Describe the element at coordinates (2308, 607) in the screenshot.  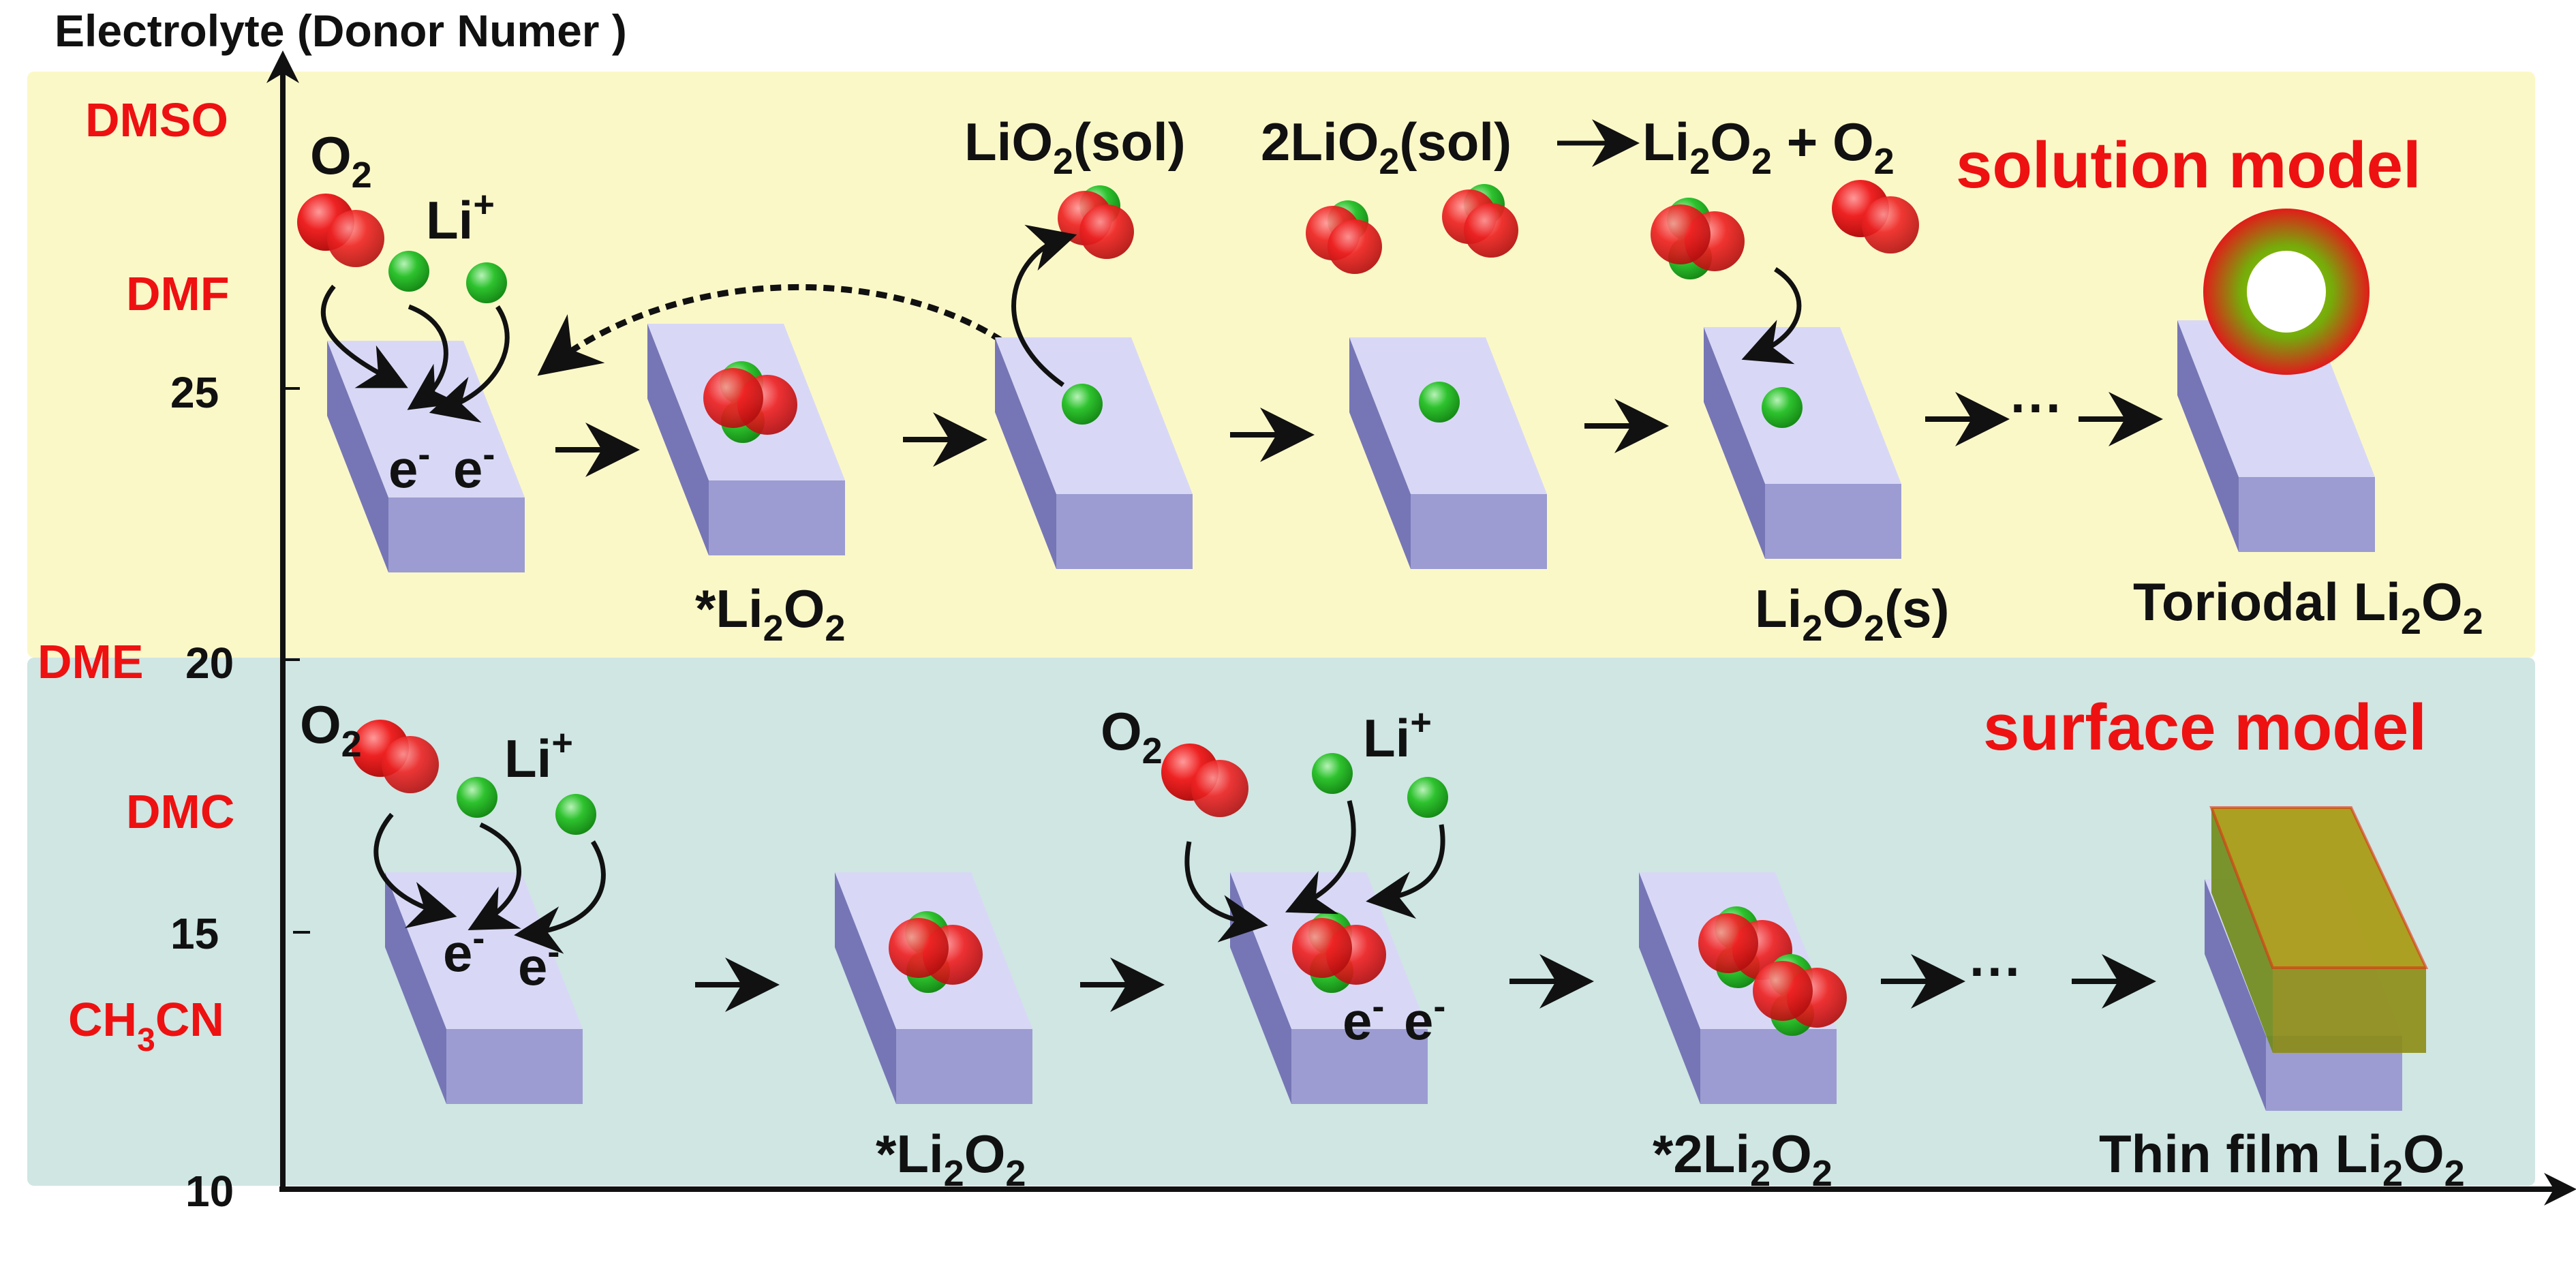
I see `toroidal-li2o2-label: Toriodal Li2O2` at that location.